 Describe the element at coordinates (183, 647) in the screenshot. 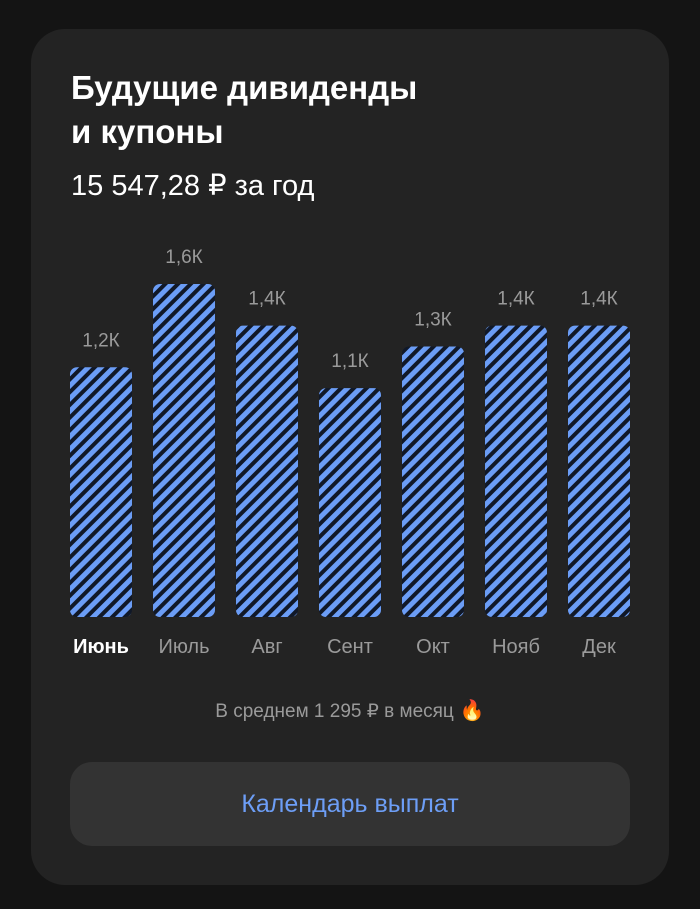

I see `month-label: Июль` at that location.